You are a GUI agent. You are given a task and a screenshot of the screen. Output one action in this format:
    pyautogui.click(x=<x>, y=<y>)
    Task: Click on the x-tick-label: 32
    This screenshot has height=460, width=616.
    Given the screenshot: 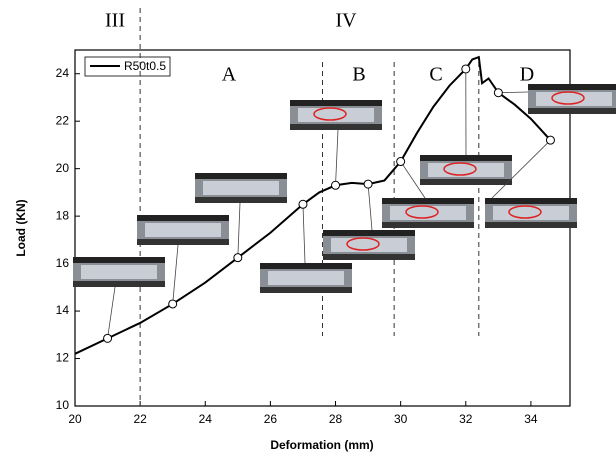 What is the action you would take?
    pyautogui.click(x=466, y=419)
    